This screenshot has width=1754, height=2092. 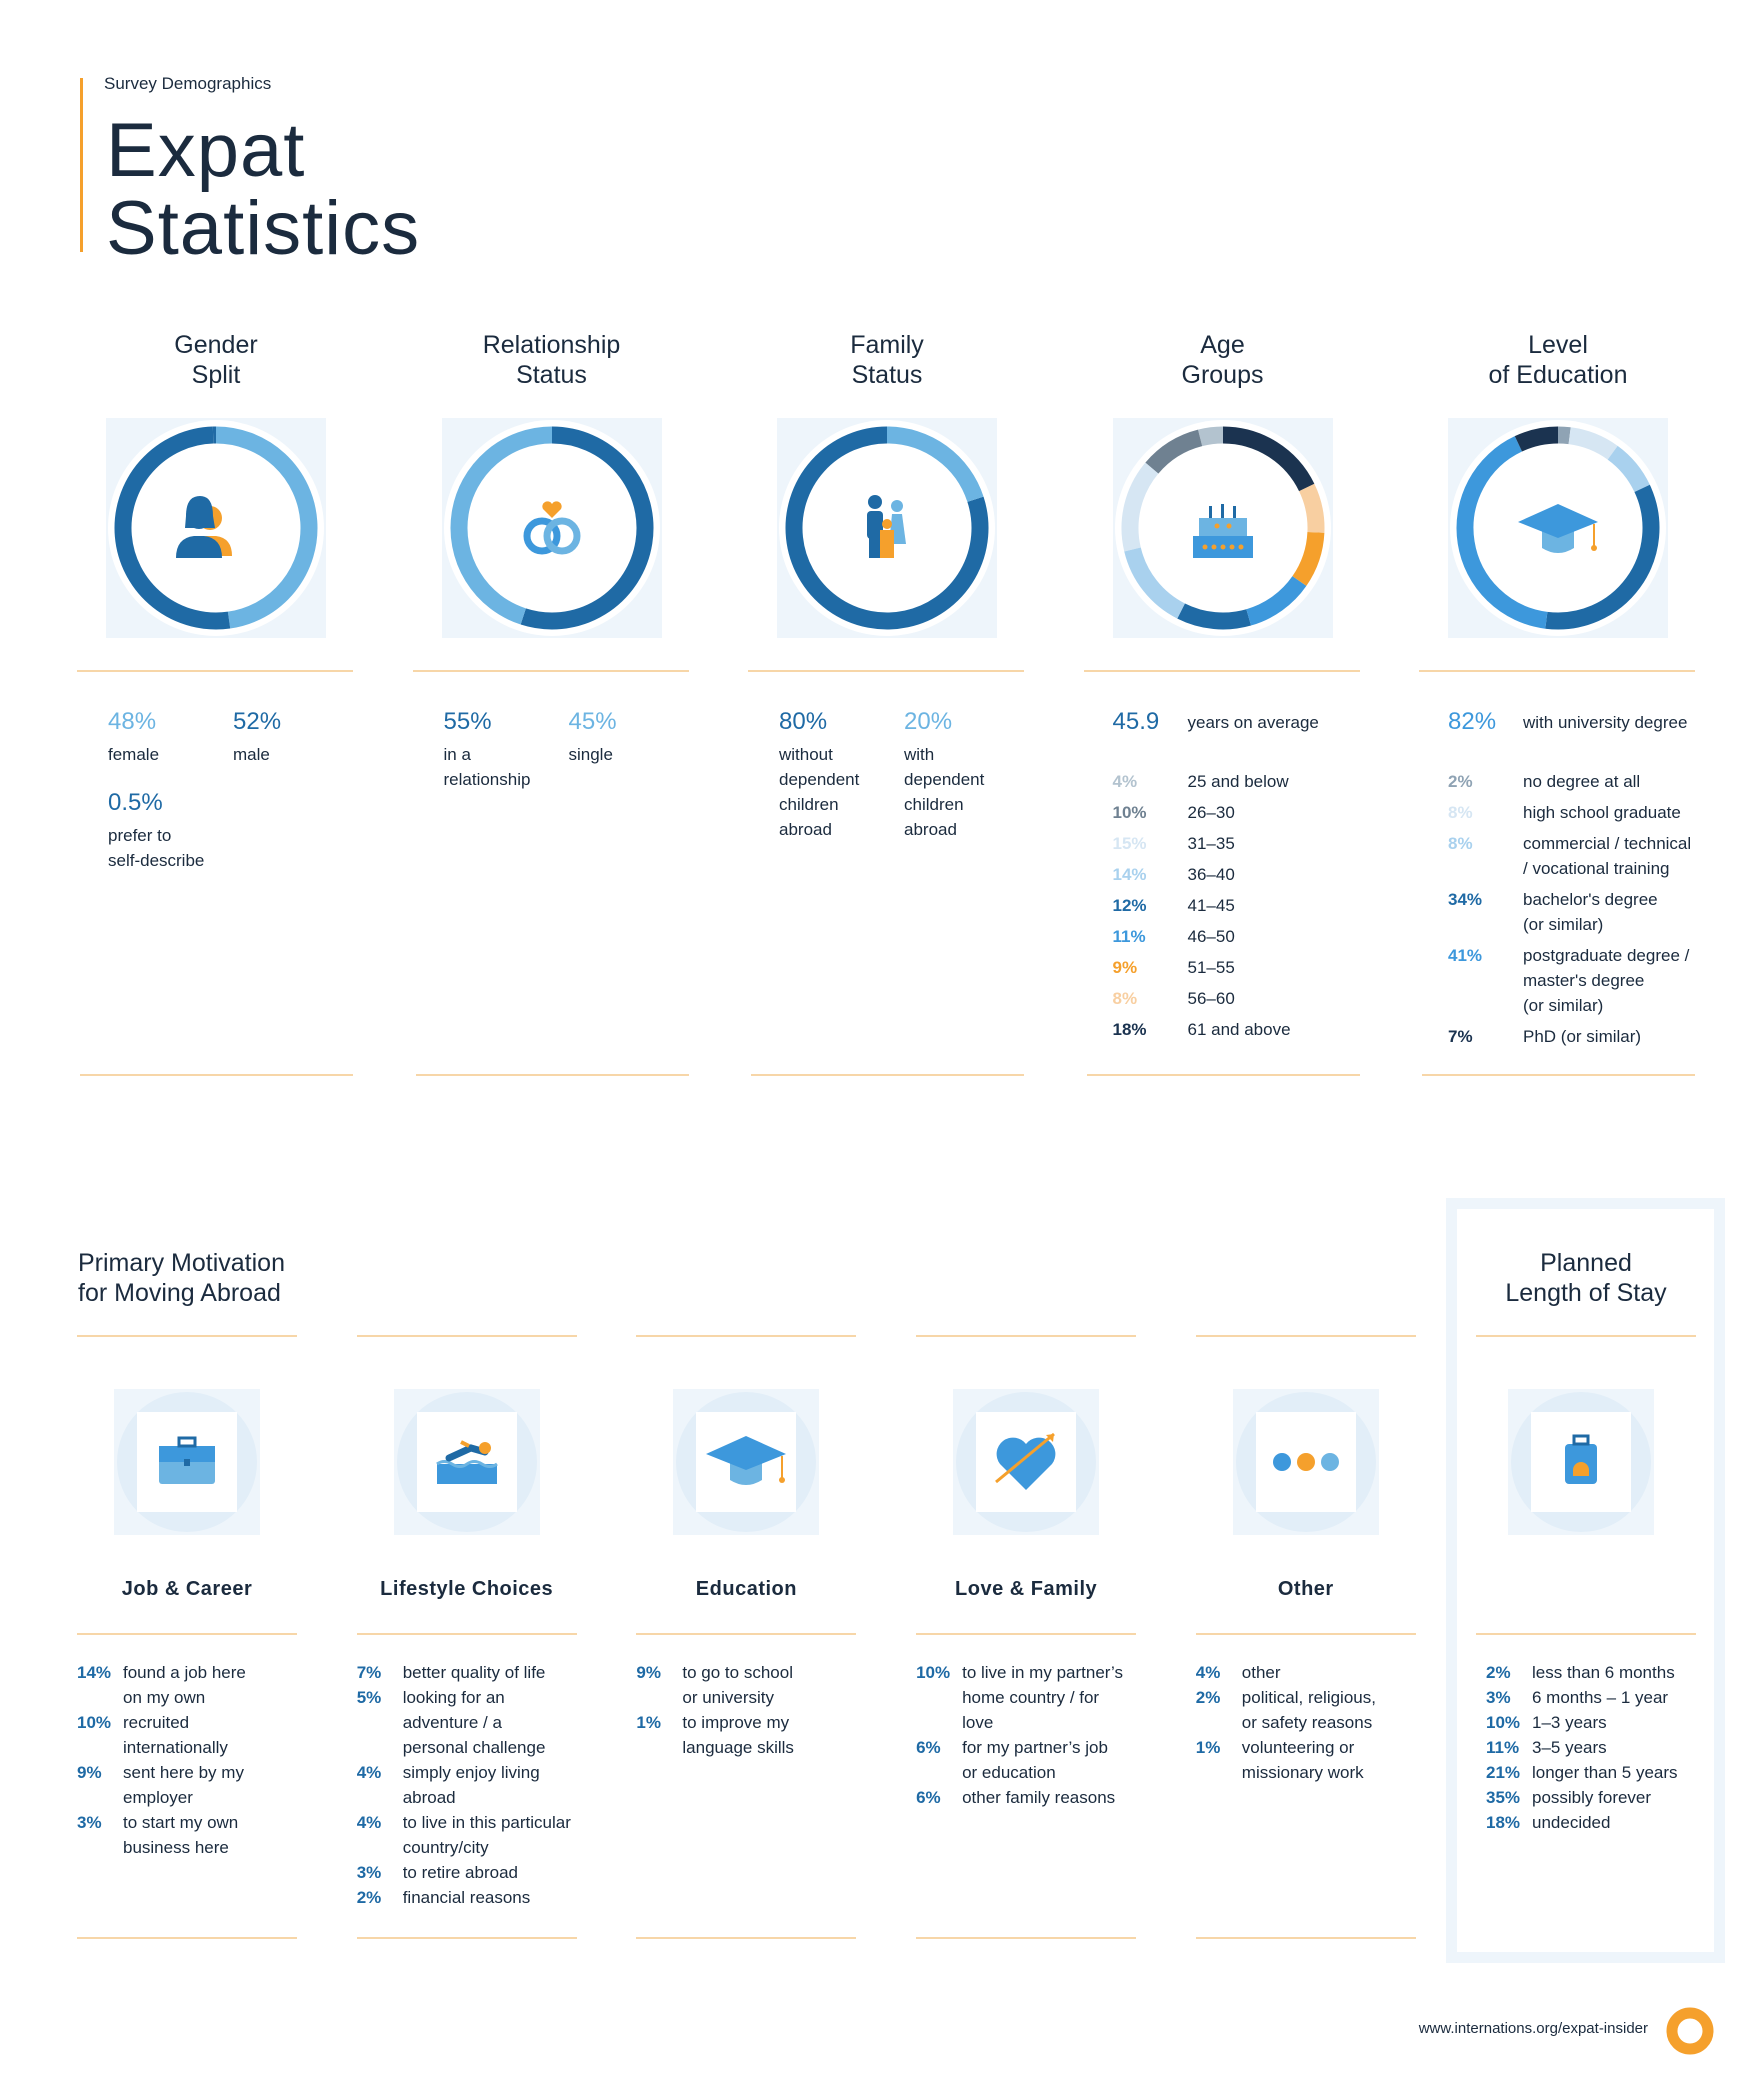 I want to click on item-row: 8% high school graduate, so click(x=1578, y=812).